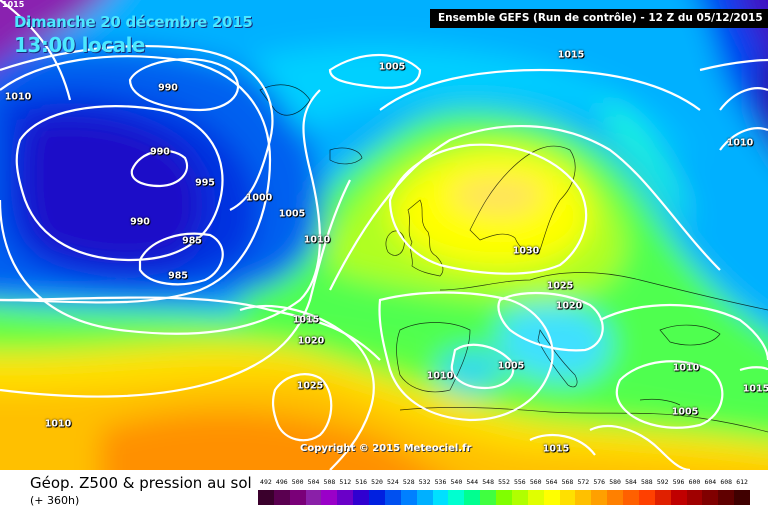  Describe the element at coordinates (329, 482) in the screenshot. I see `scale-tick-label: 508` at that location.